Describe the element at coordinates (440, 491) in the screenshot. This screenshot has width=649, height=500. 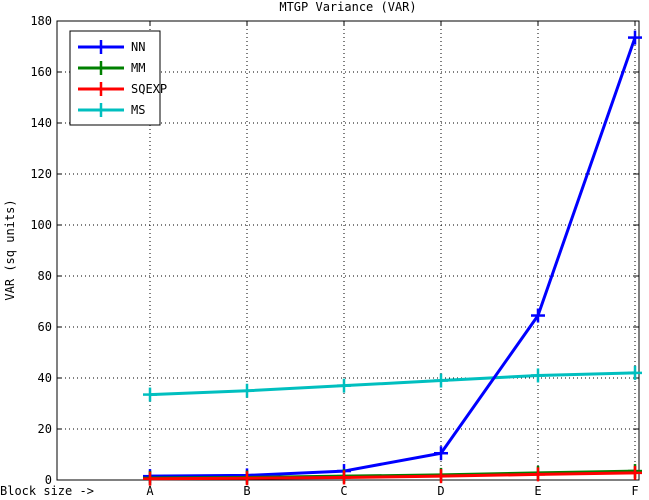
I see `x-tick-label: D` at that location.